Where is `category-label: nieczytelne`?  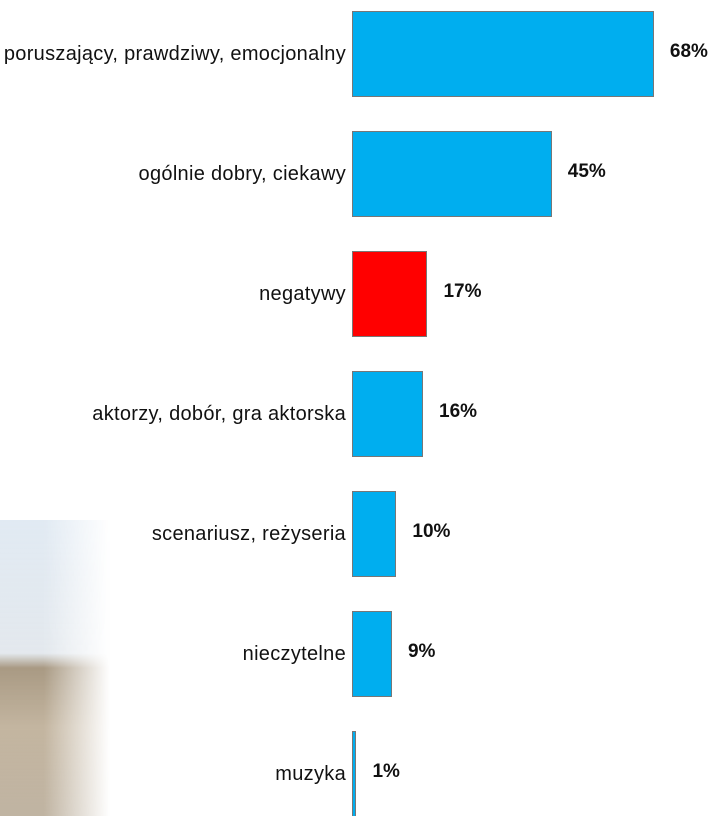
category-label: nieczytelne is located at coordinates (294, 654).